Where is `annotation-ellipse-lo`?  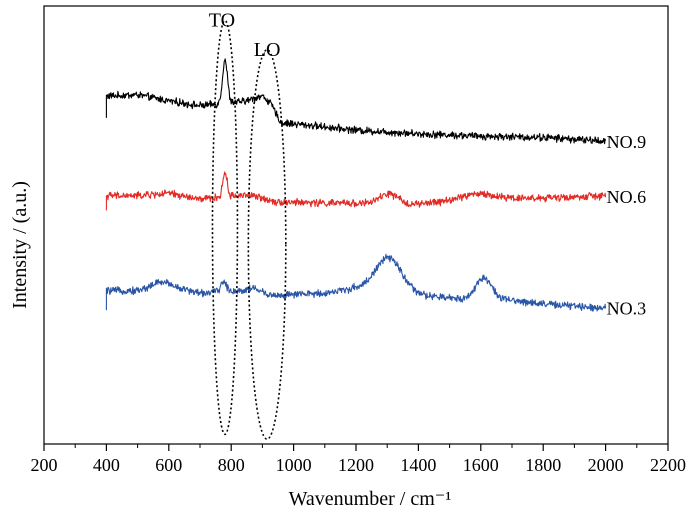
annotation-ellipse-lo is located at coordinates (267, 244).